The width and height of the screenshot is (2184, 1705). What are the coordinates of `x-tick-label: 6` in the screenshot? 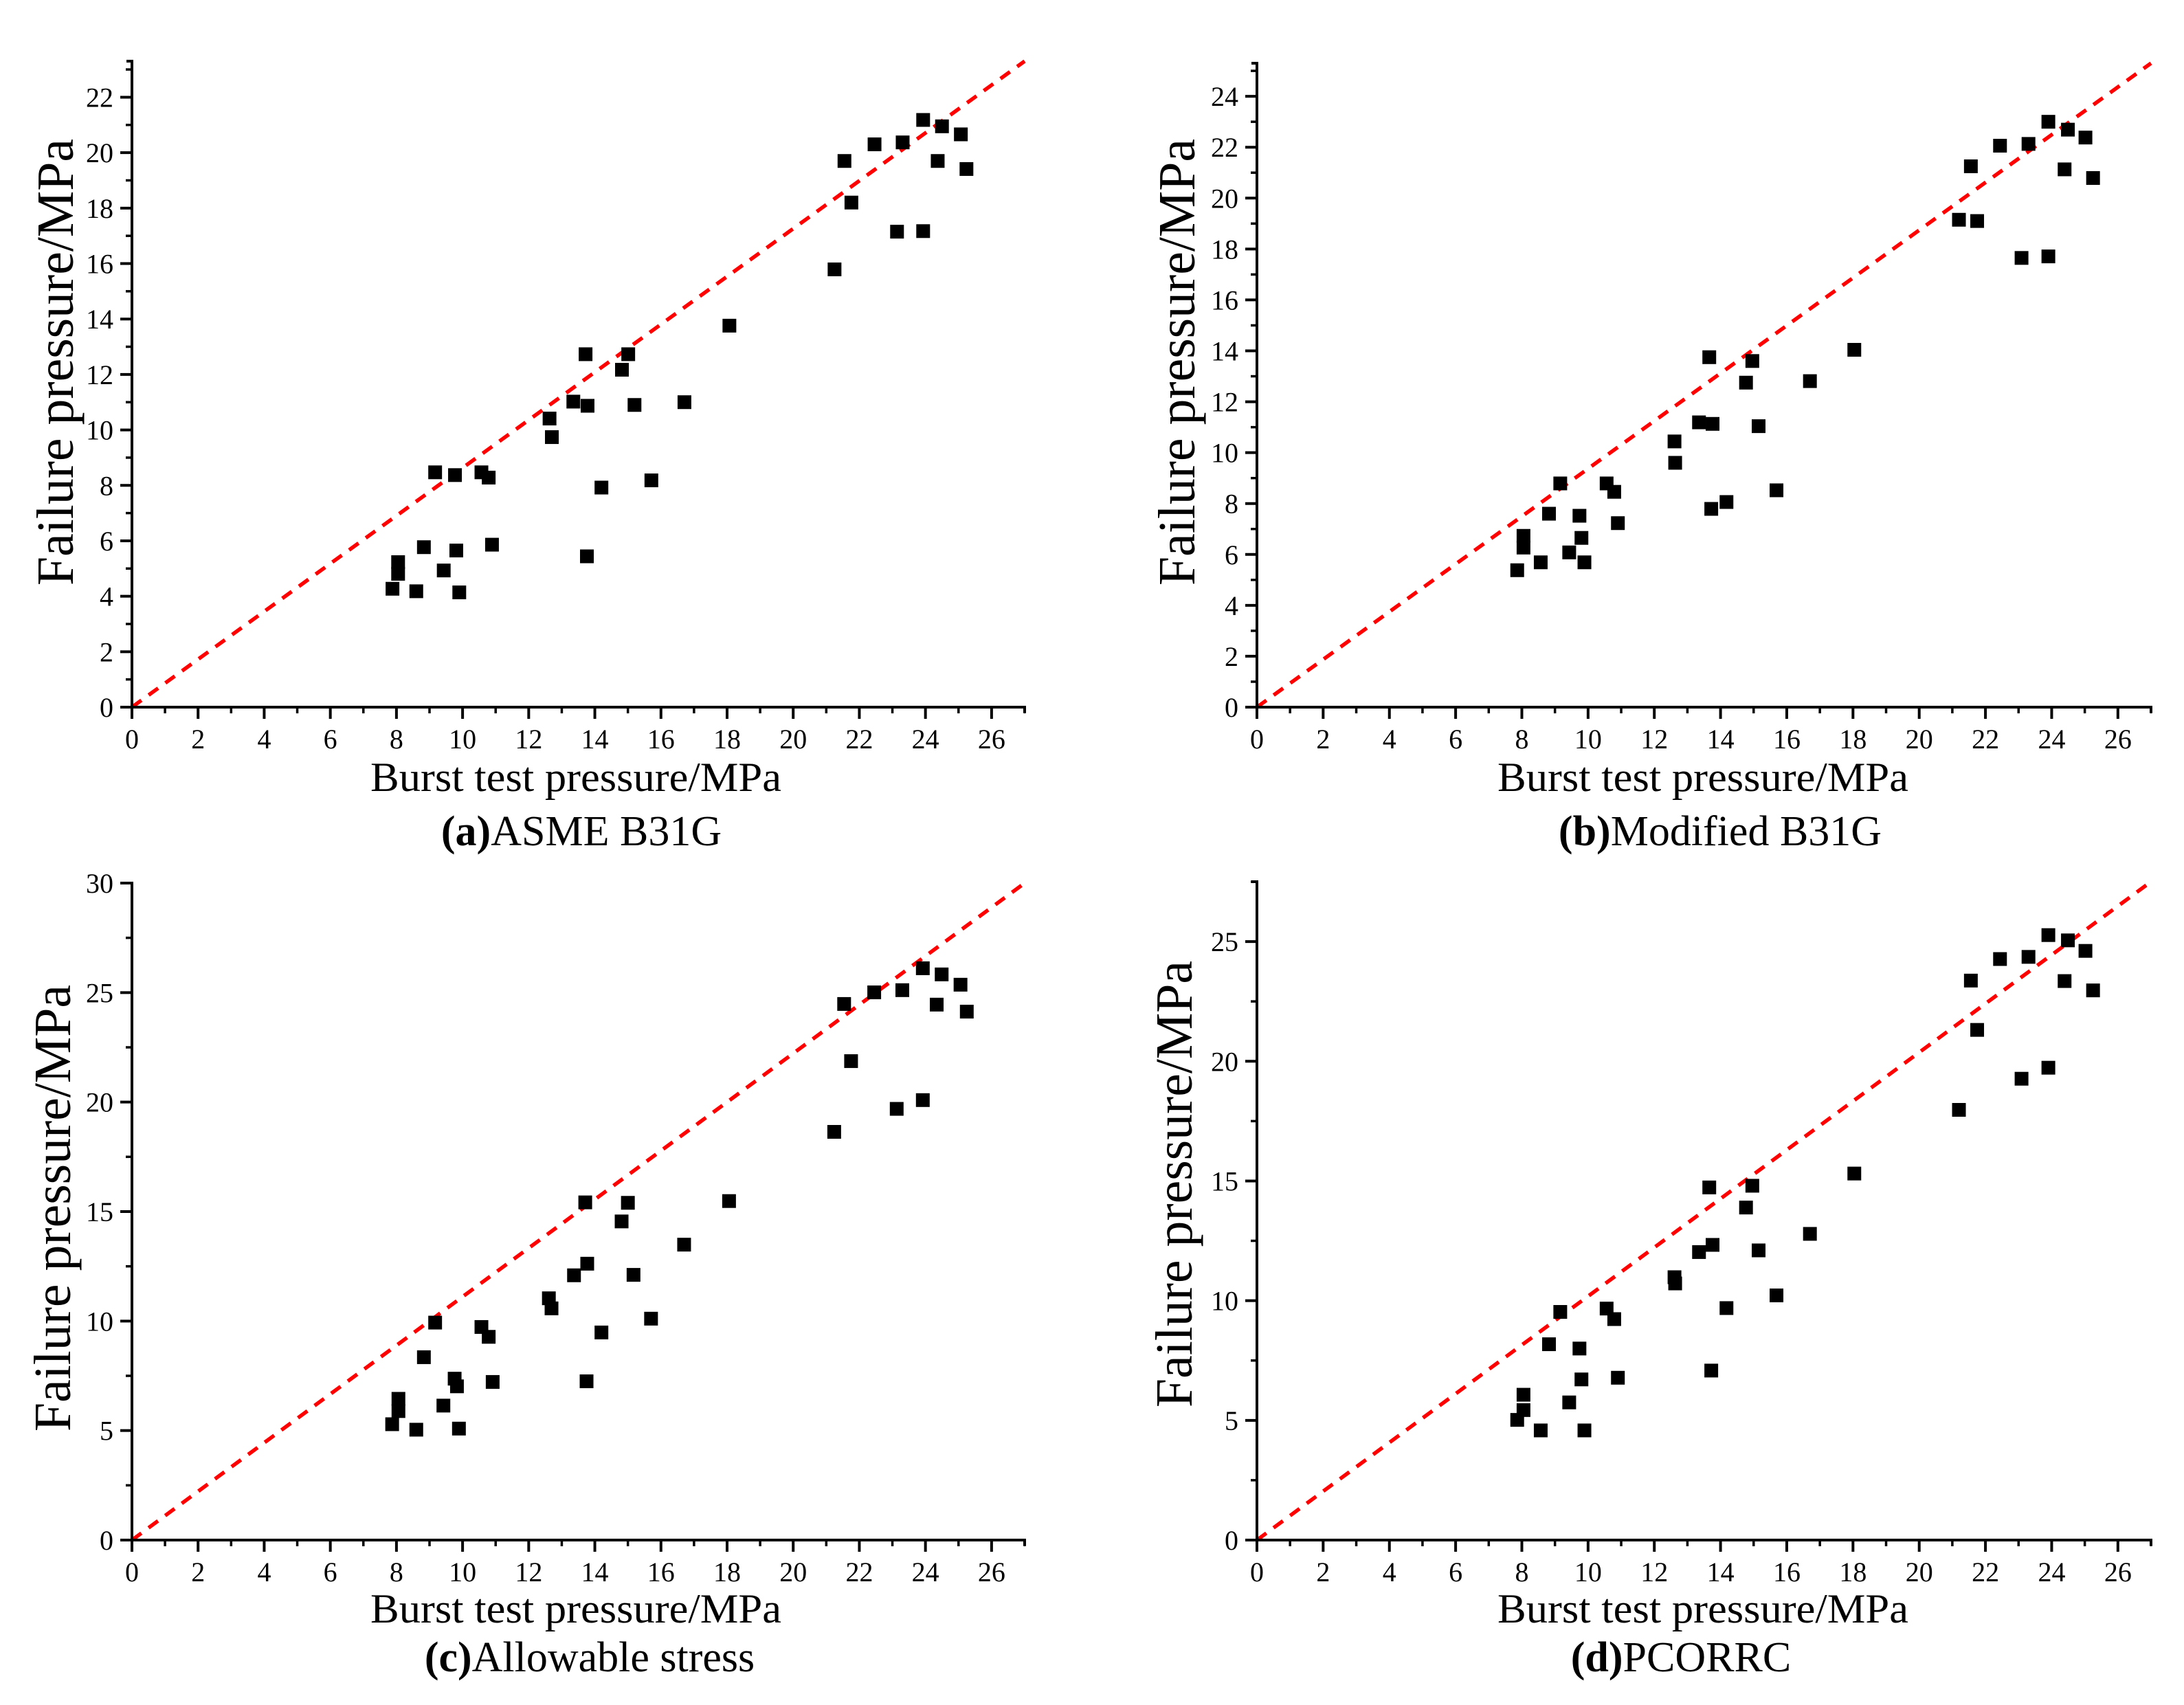 It's located at (330, 739).